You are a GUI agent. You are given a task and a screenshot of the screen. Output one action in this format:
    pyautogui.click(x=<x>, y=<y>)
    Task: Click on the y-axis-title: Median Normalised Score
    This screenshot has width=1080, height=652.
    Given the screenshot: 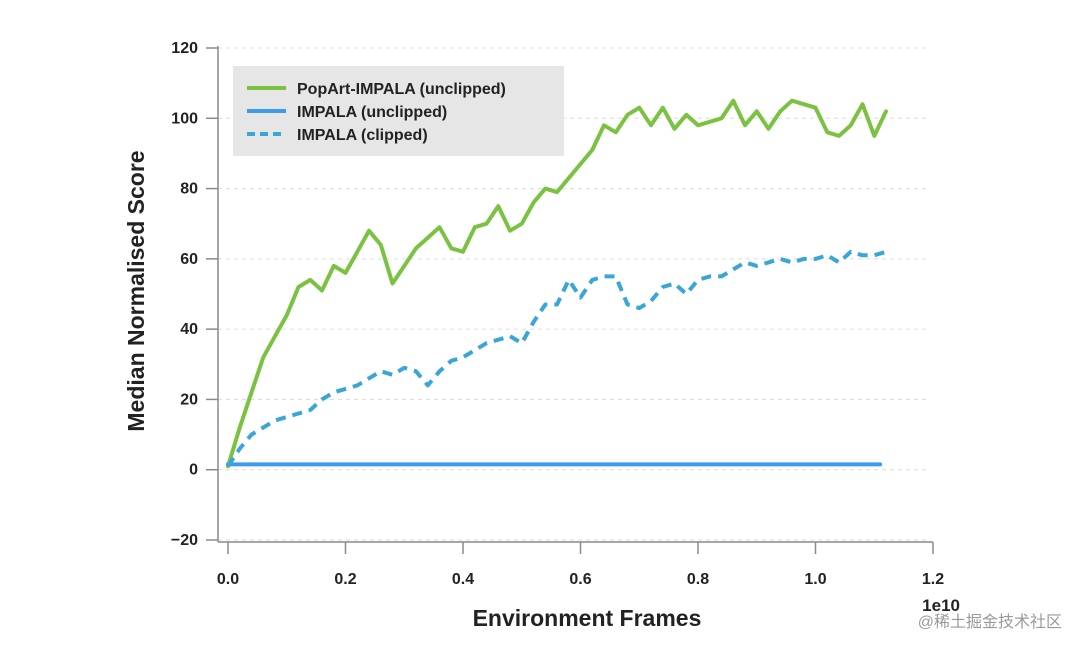 What is the action you would take?
    pyautogui.click(x=136, y=290)
    